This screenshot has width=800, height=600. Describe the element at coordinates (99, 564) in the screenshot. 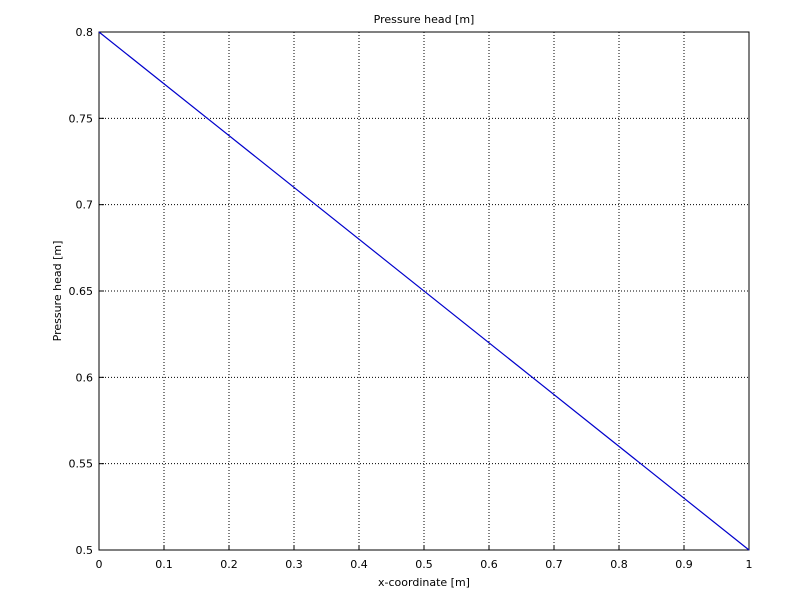

I see `x-tick-label: 0` at that location.